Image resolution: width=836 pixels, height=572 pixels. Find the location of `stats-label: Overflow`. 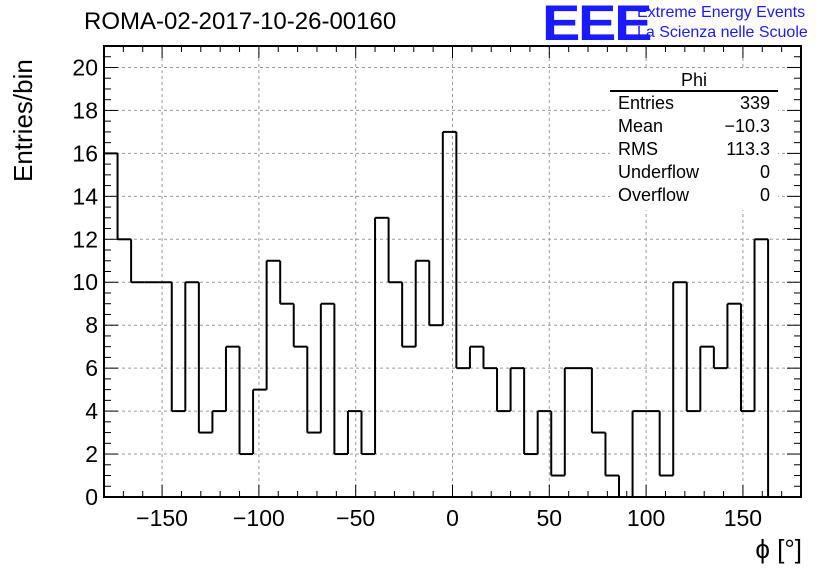

stats-label: Overflow is located at coordinates (654, 195).